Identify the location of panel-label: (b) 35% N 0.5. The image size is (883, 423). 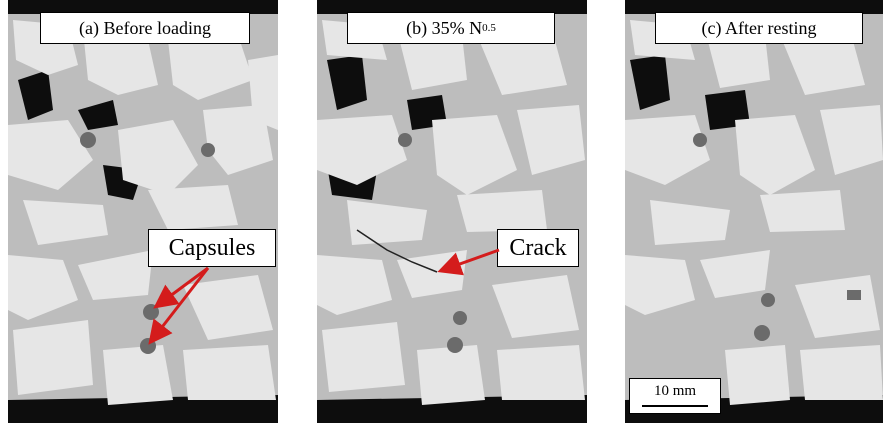
(451, 28).